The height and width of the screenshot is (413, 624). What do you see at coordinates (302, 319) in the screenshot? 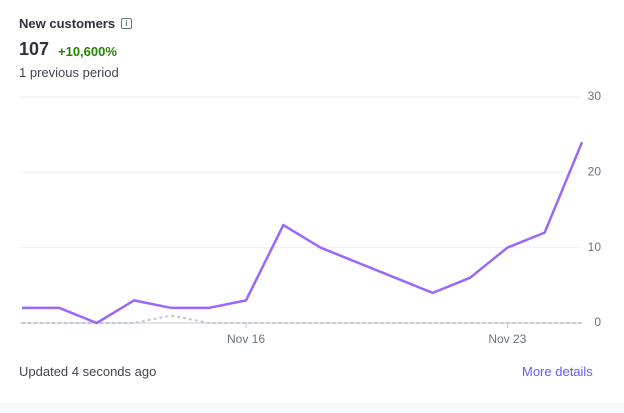
I see `series-line` at bounding box center [302, 319].